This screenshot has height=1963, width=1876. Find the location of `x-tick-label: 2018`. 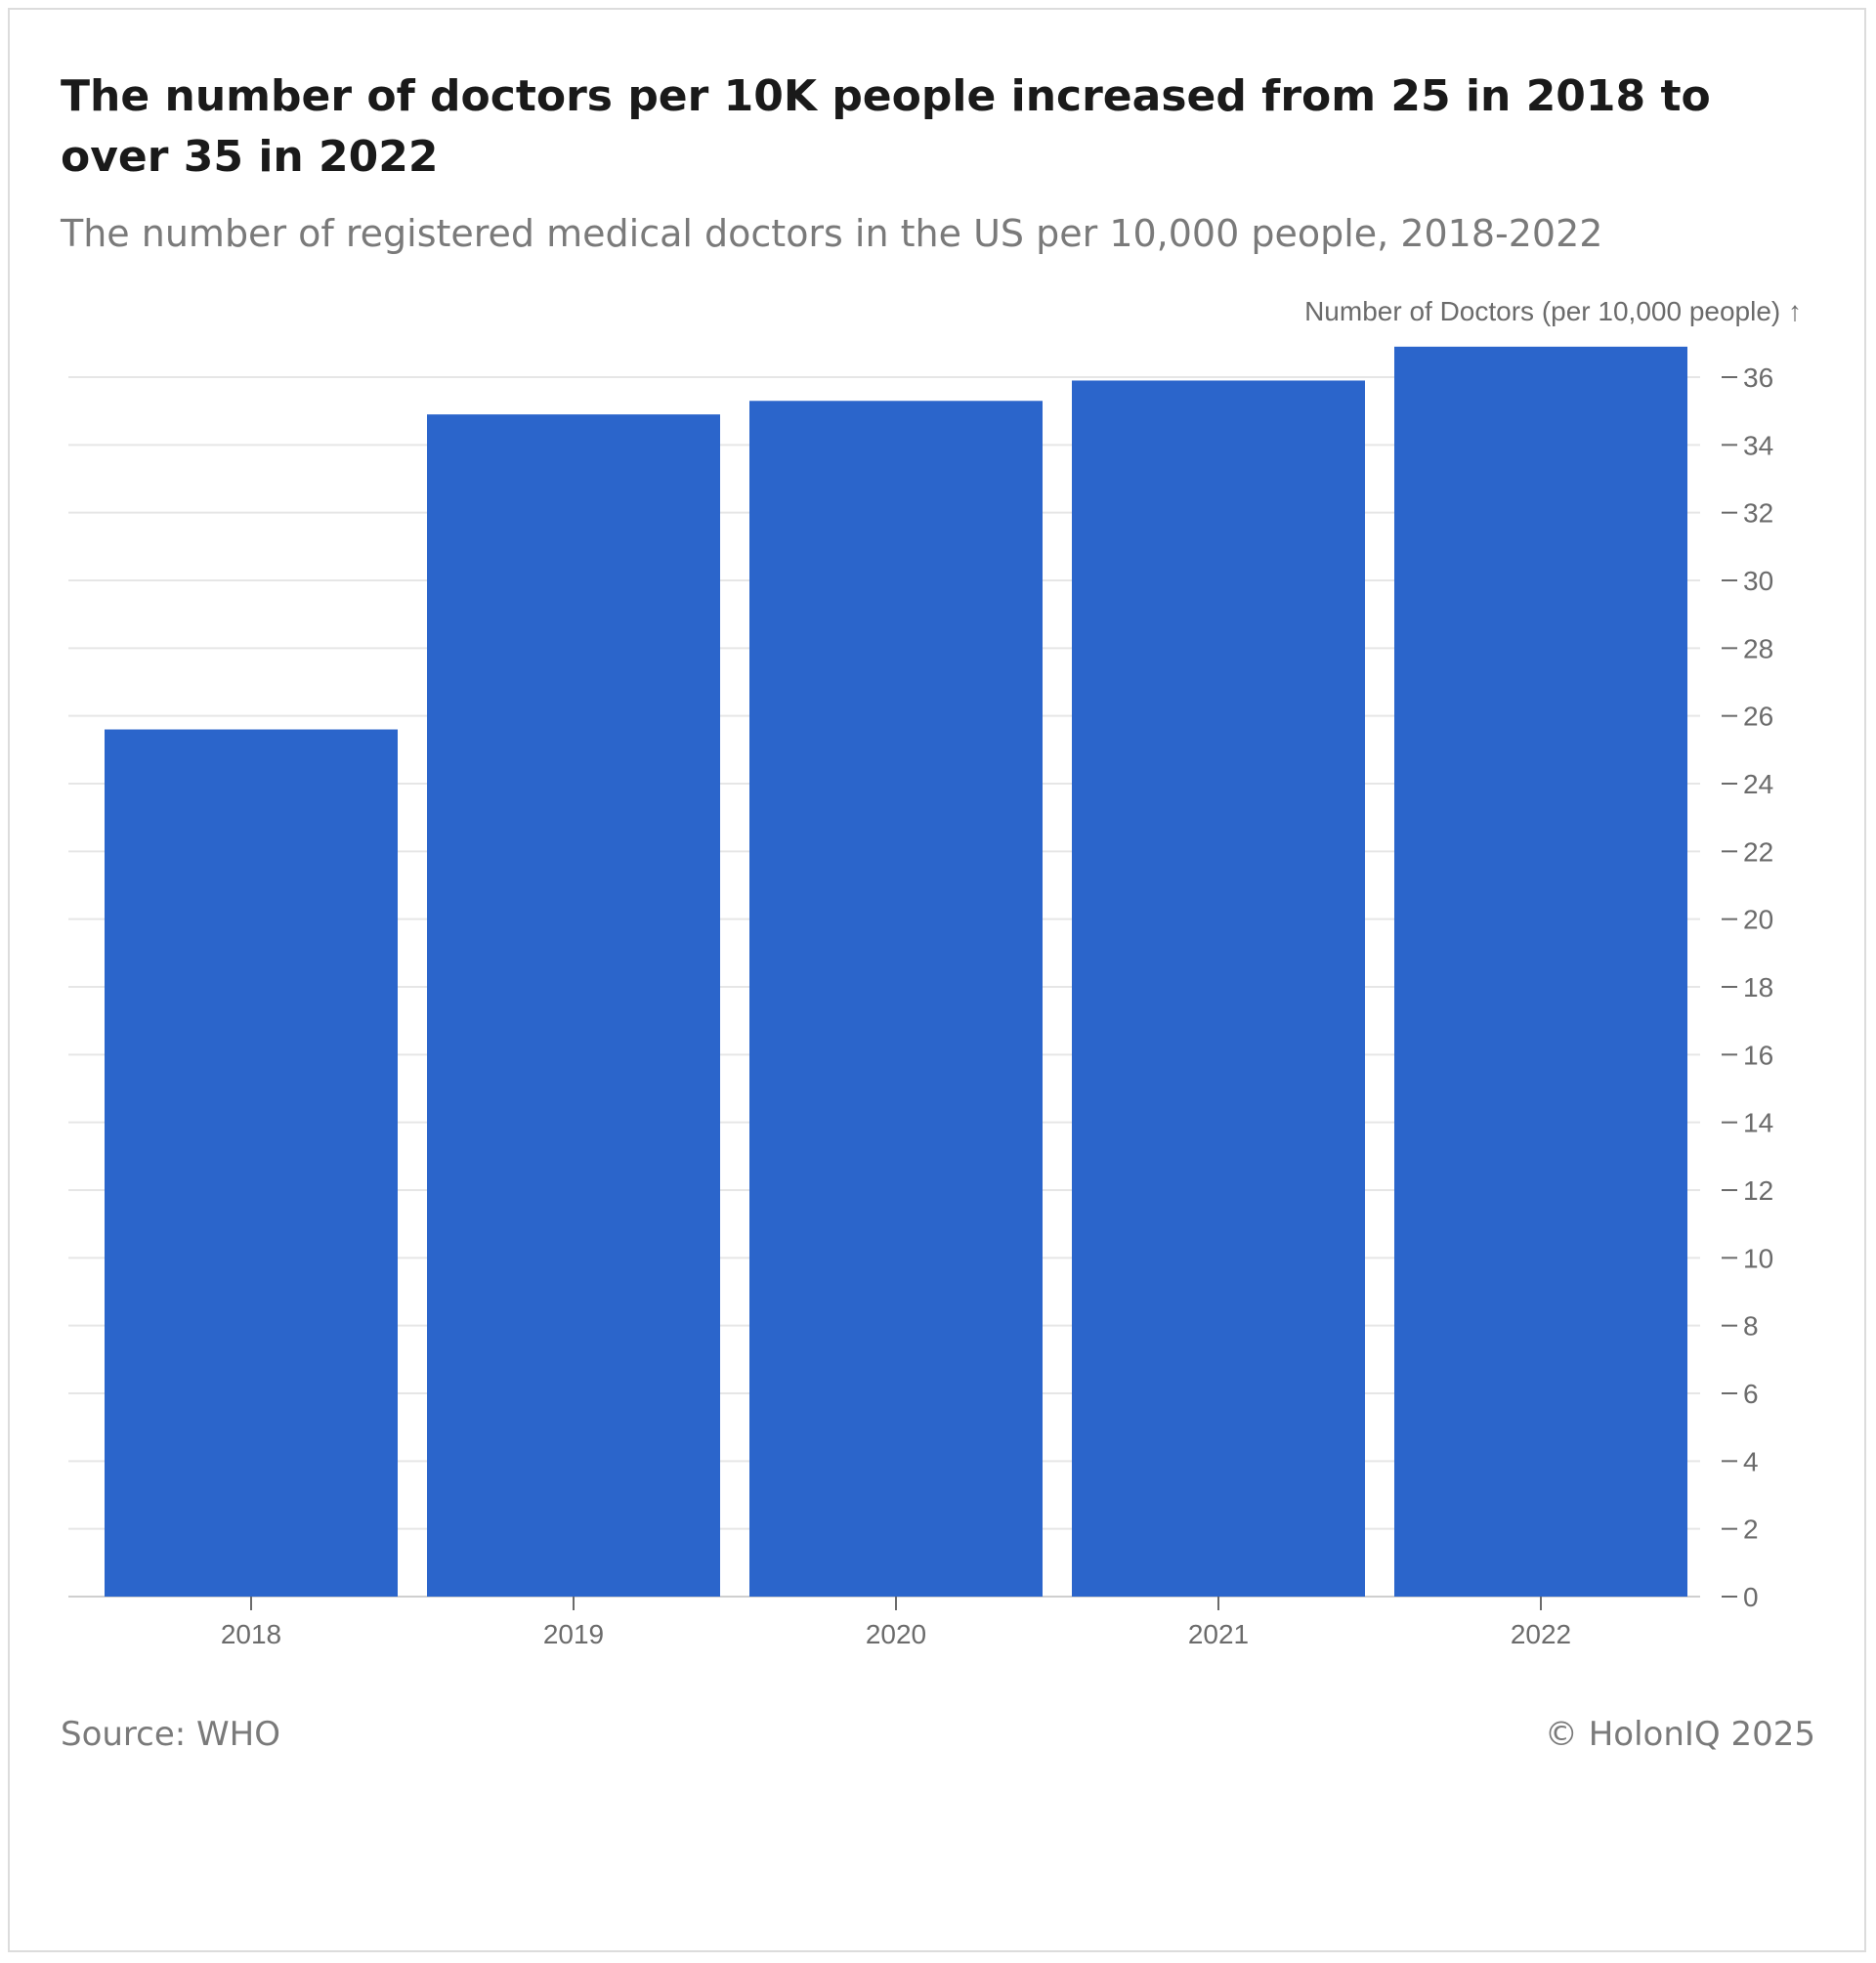

x-tick-label: 2018 is located at coordinates (251, 1634).